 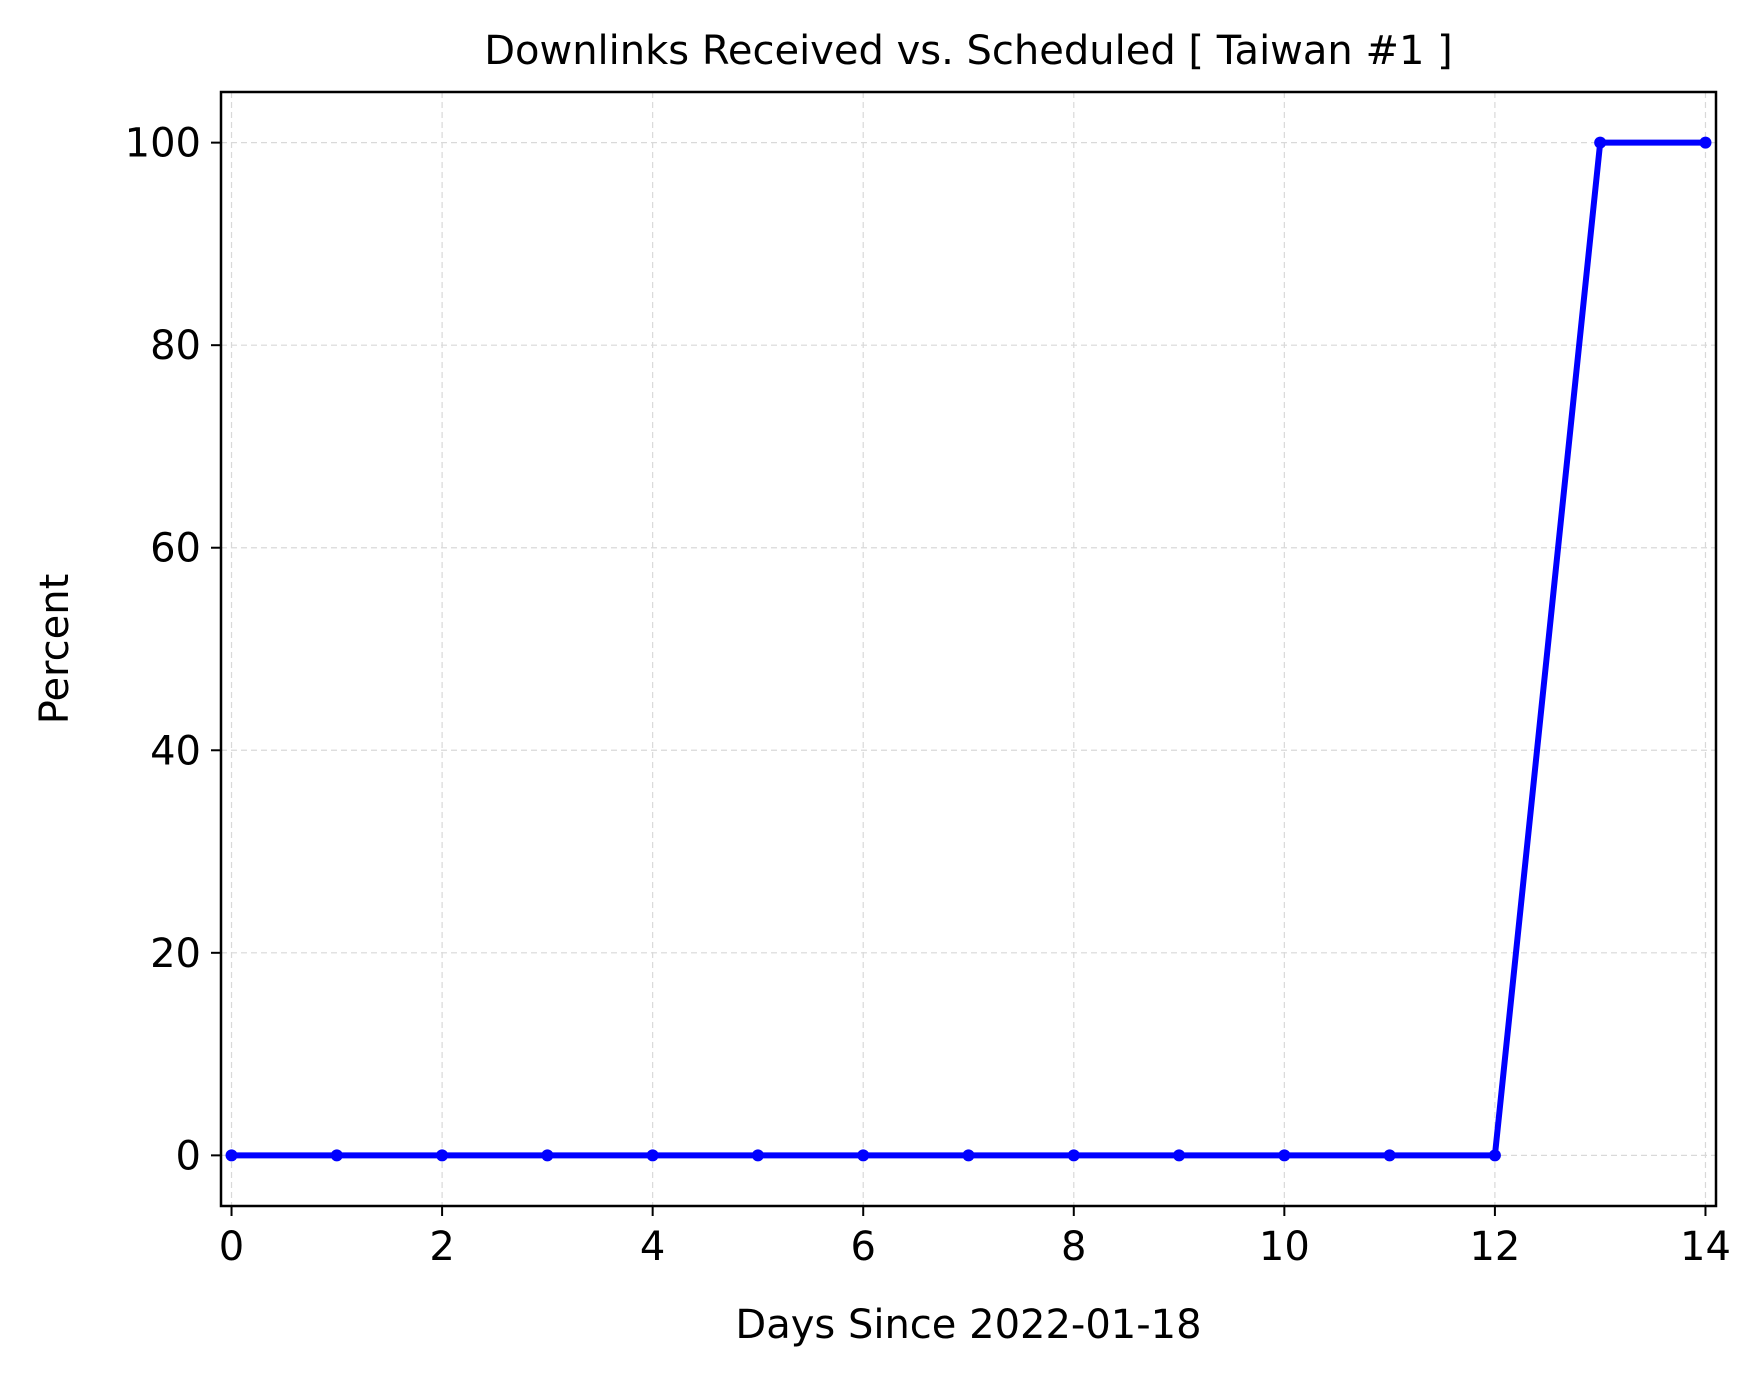 I want to click on x-tick-label: 6, so click(x=862, y=1247).